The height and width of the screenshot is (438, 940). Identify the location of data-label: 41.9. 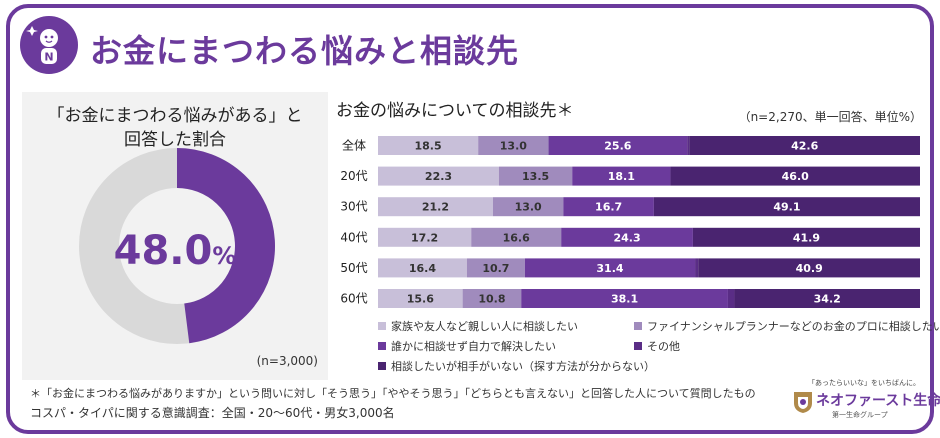
(806, 237).